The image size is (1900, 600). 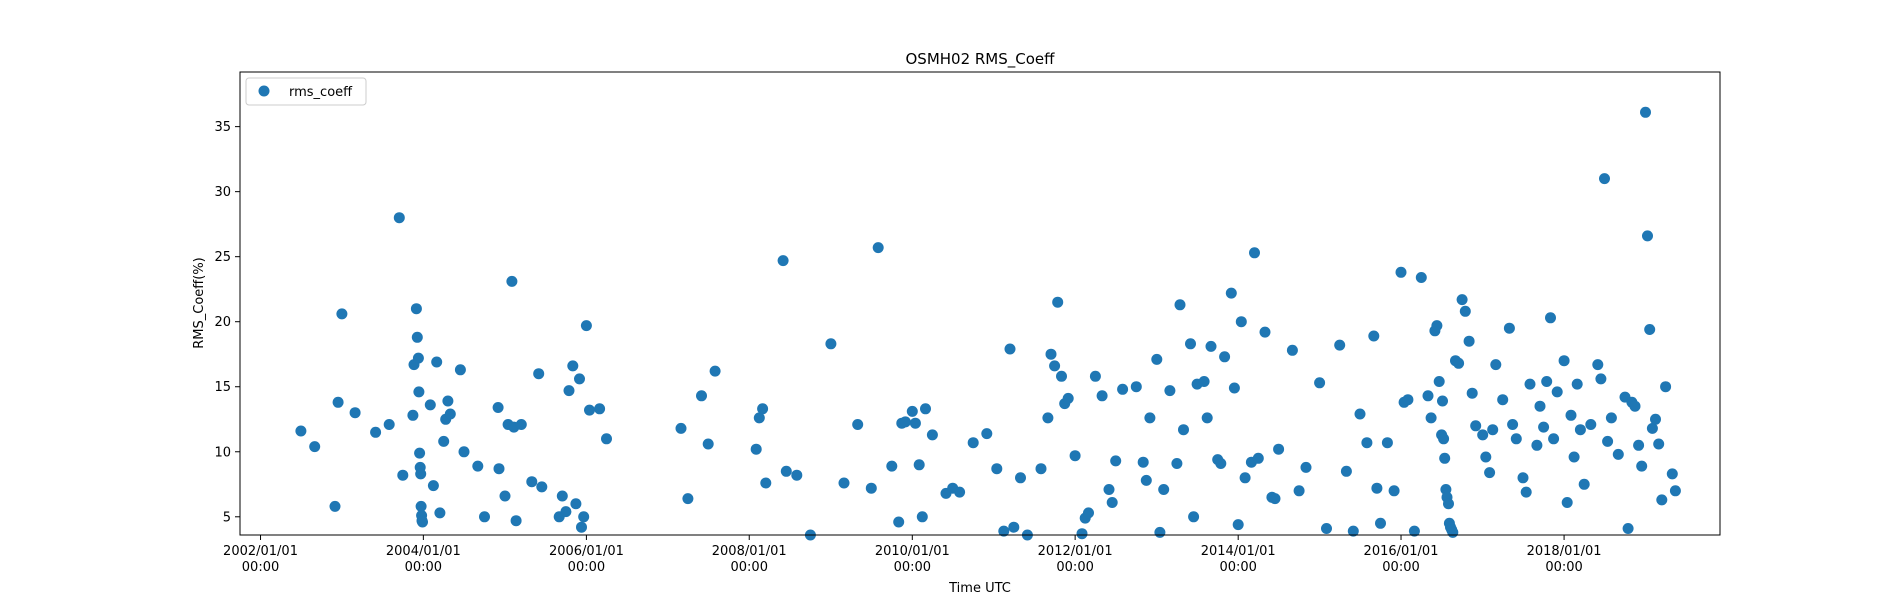 What do you see at coordinates (586, 551) in the screenshot?
I see `x-tick-label: 2006/01/01` at bounding box center [586, 551].